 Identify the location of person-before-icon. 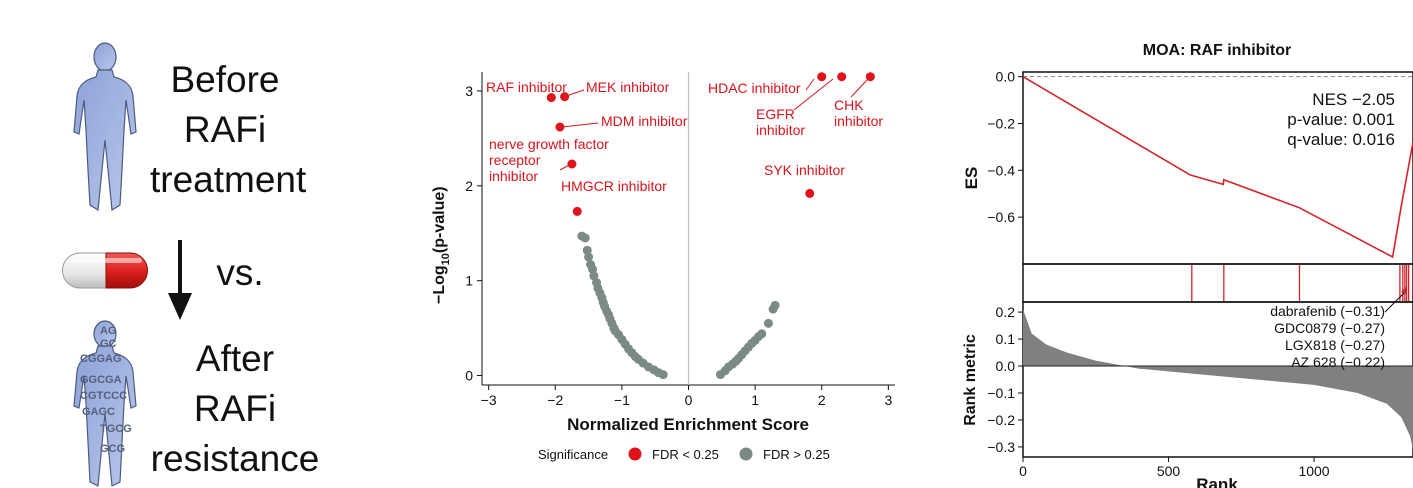
(105, 127).